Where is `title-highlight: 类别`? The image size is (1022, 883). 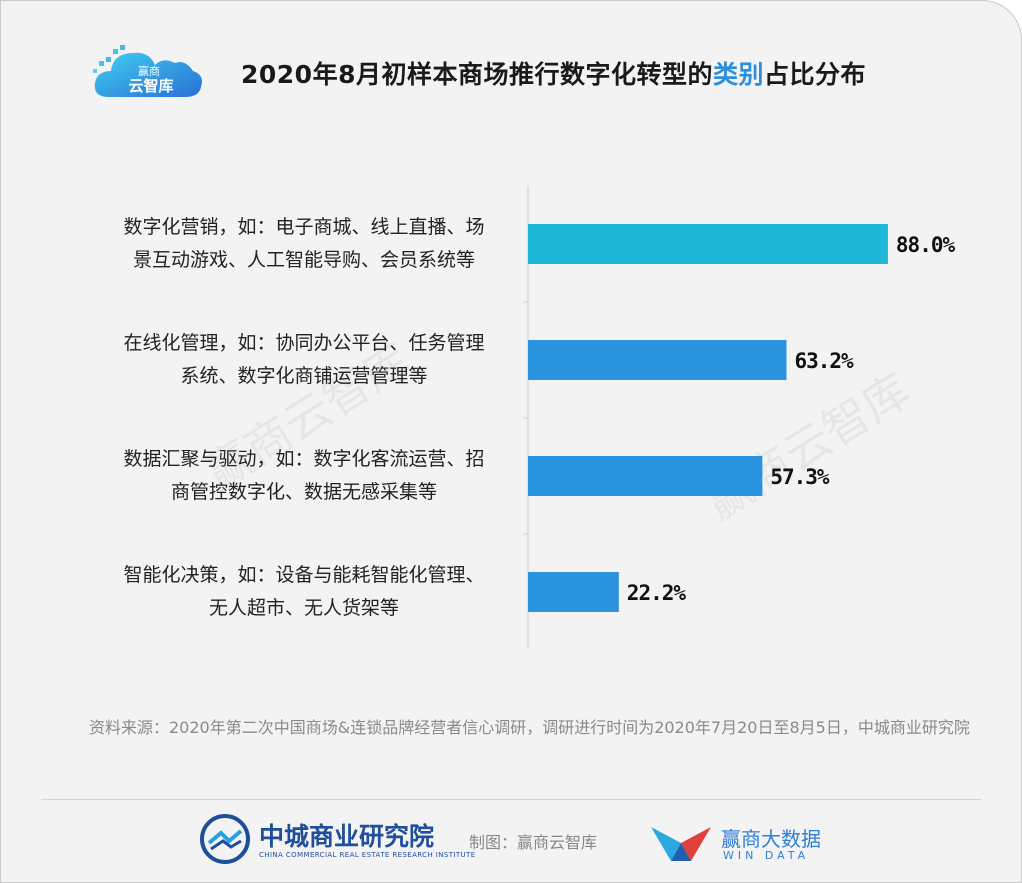 title-highlight: 类别 is located at coordinates (738, 74).